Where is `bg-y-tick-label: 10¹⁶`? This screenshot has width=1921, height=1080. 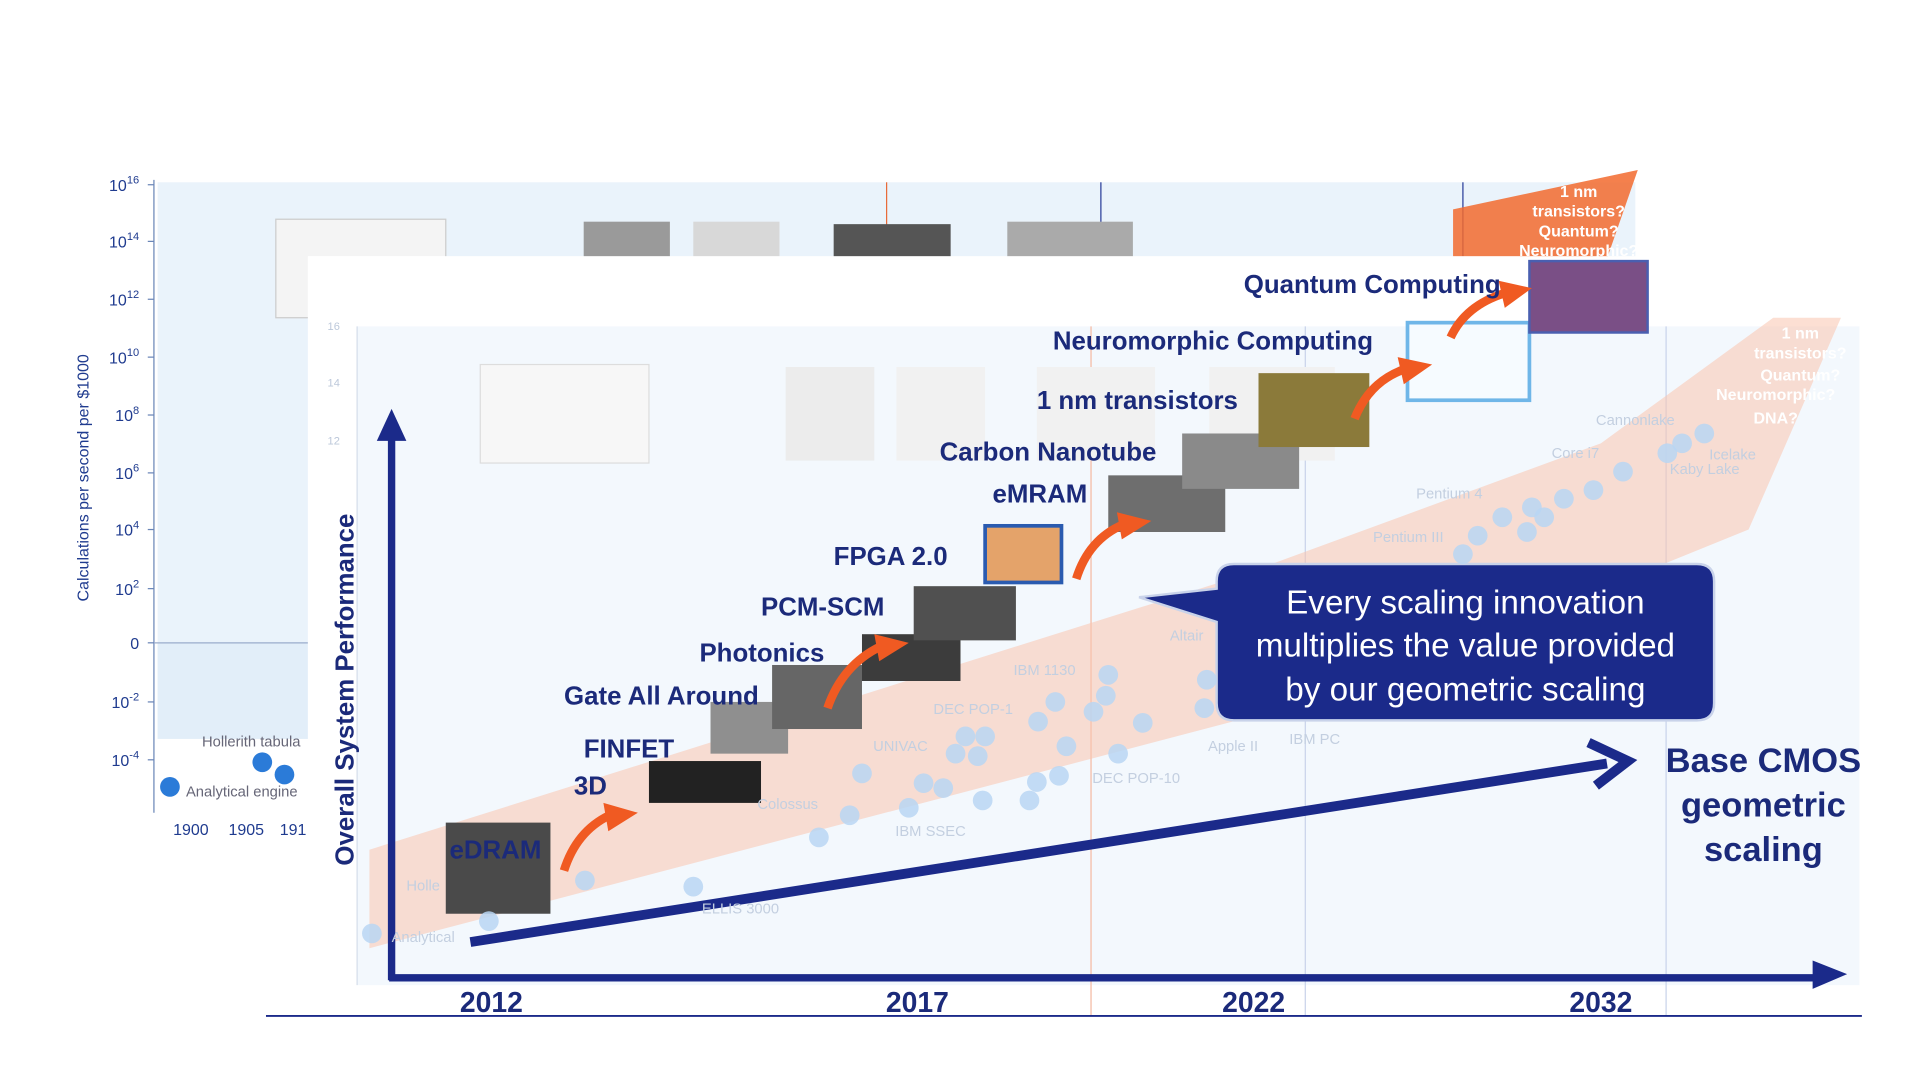 bg-y-tick-label: 10¹⁶ is located at coordinates (124, 185).